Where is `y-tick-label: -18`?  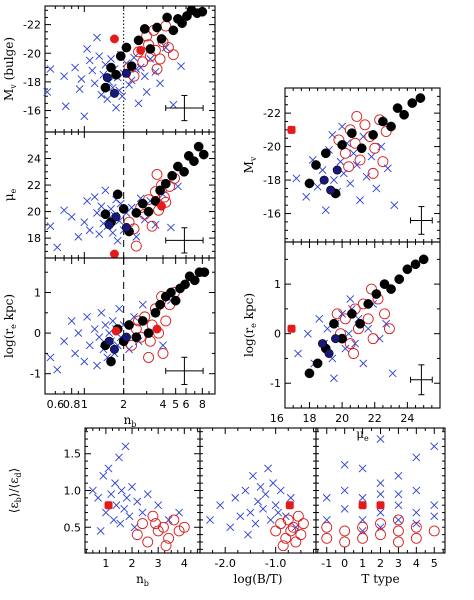 y-tick-label: -18 is located at coordinates (272, 180).